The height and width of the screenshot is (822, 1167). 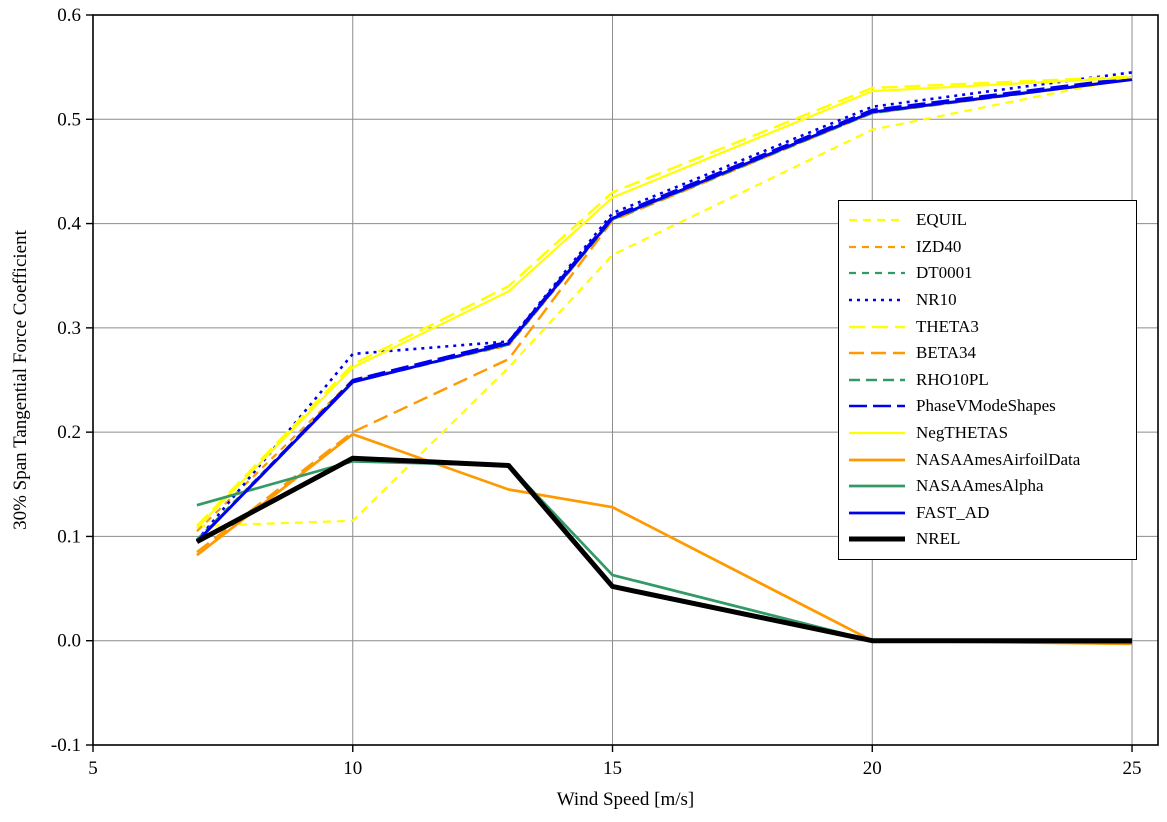 I want to click on legend-label: NegTHETAS, so click(x=962, y=433).